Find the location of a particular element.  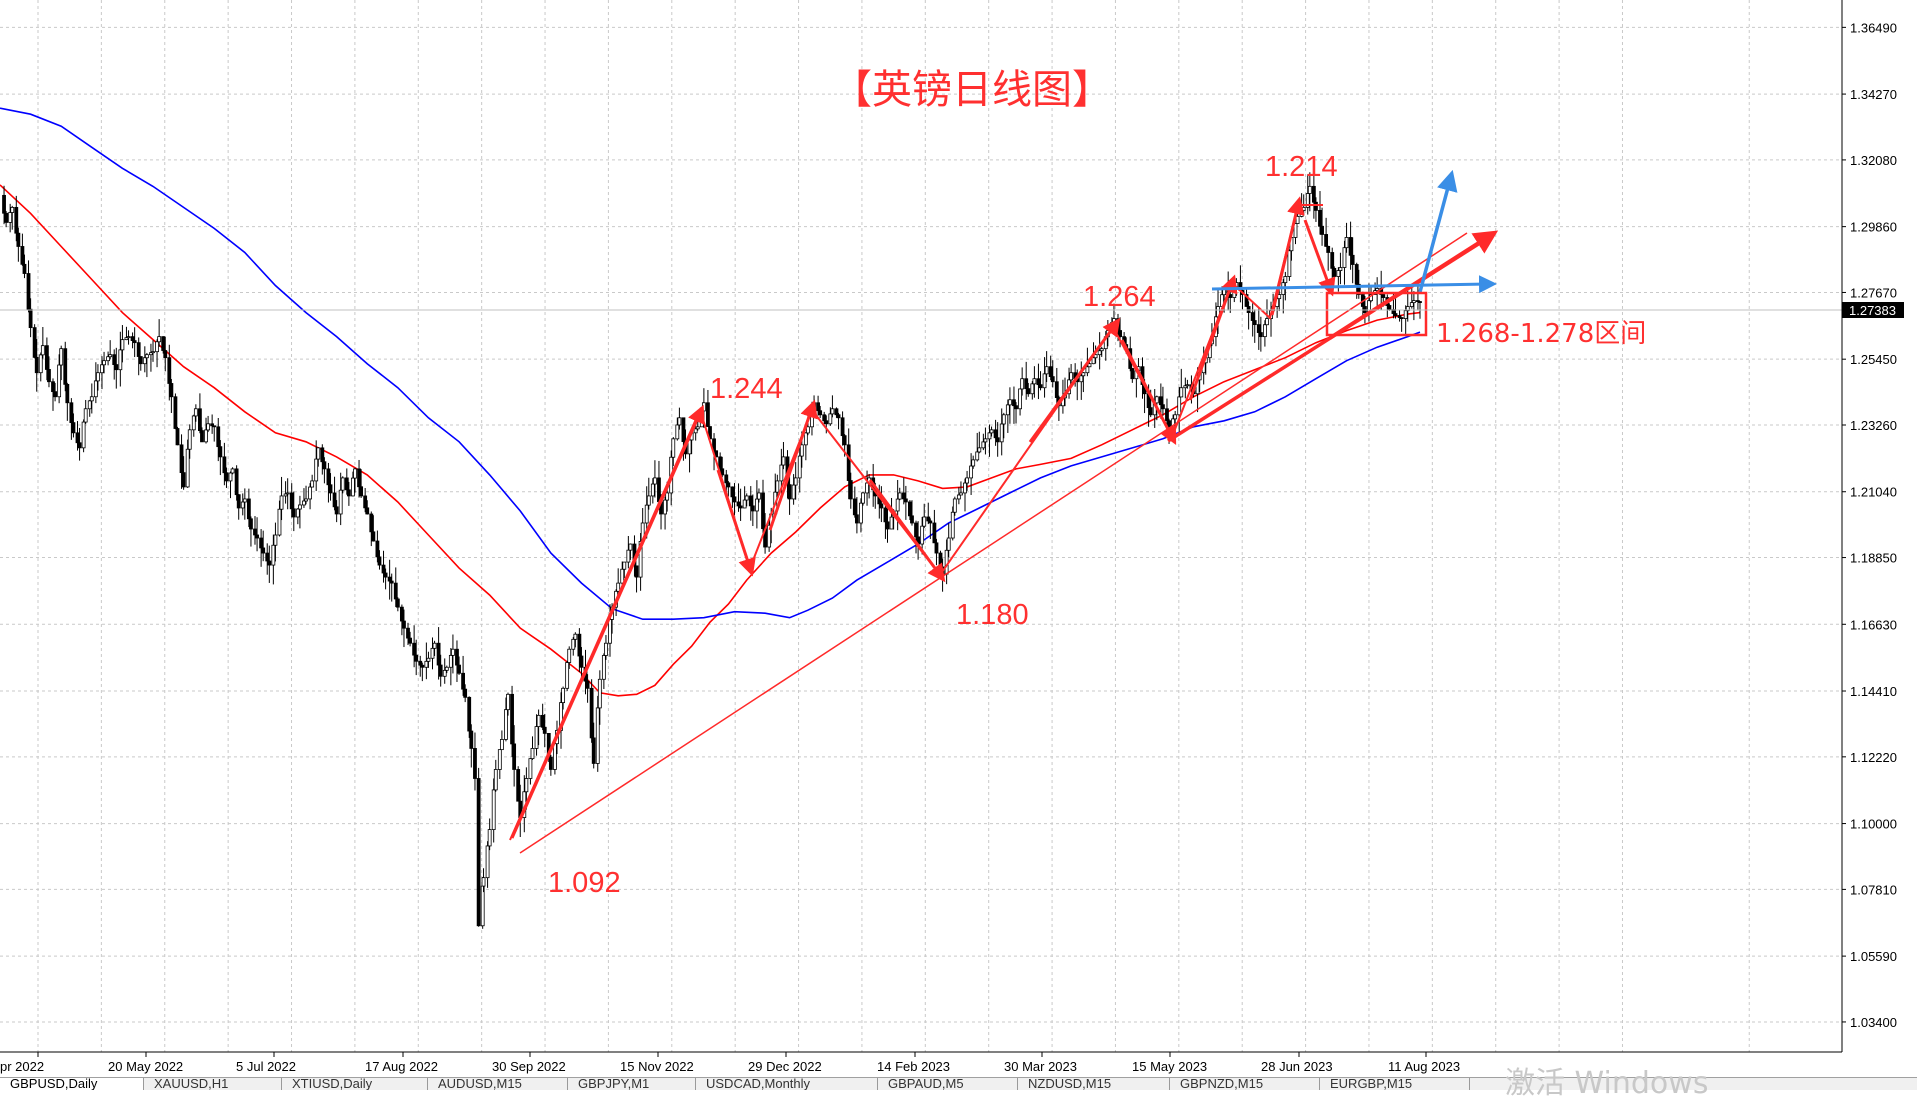

tab-gbpusd-daily: GBPUSD,Daily is located at coordinates (72, 1084).